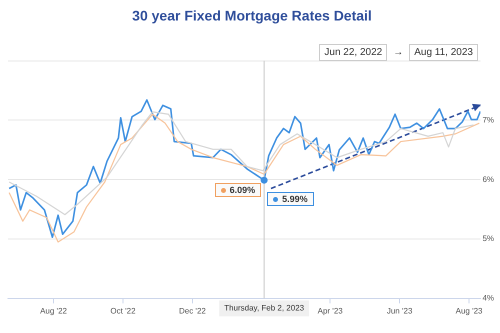  Describe the element at coordinates (295, 199) in the screenshot. I see `annotation: 5.99%` at that location.